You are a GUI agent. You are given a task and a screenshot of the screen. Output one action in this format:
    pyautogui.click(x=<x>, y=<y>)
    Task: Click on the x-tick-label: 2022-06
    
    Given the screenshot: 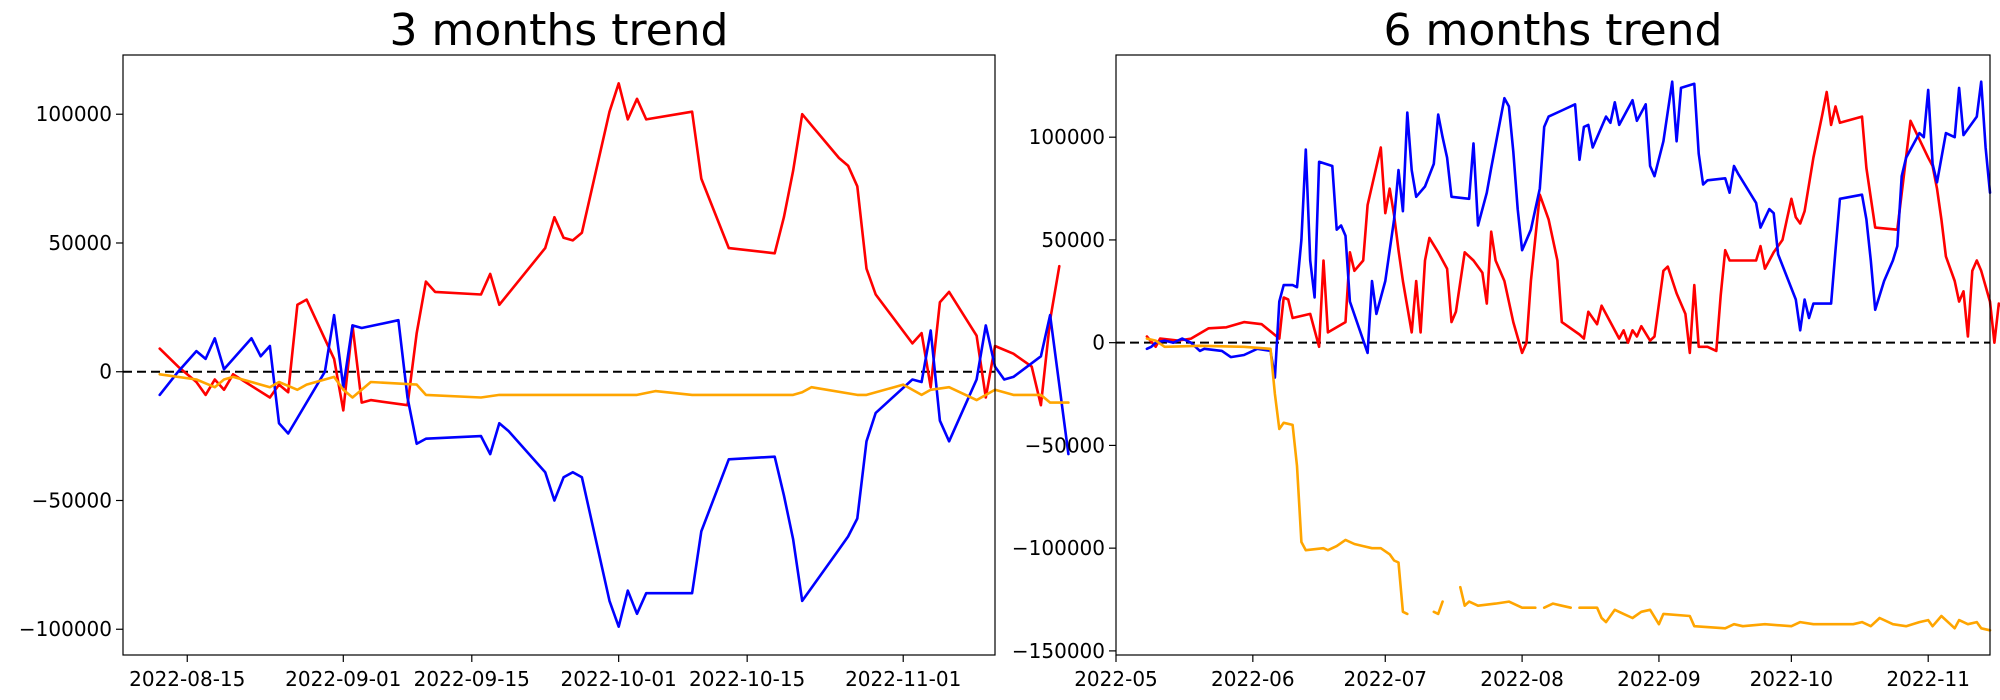 What is the action you would take?
    pyautogui.click(x=1253, y=679)
    